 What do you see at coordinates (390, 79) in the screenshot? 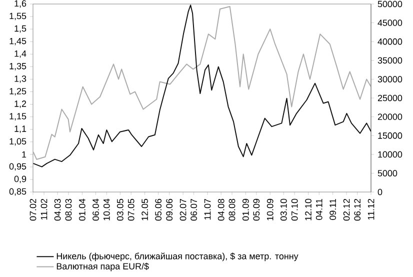
I see `y2-tick-label: 30000` at bounding box center [390, 79].